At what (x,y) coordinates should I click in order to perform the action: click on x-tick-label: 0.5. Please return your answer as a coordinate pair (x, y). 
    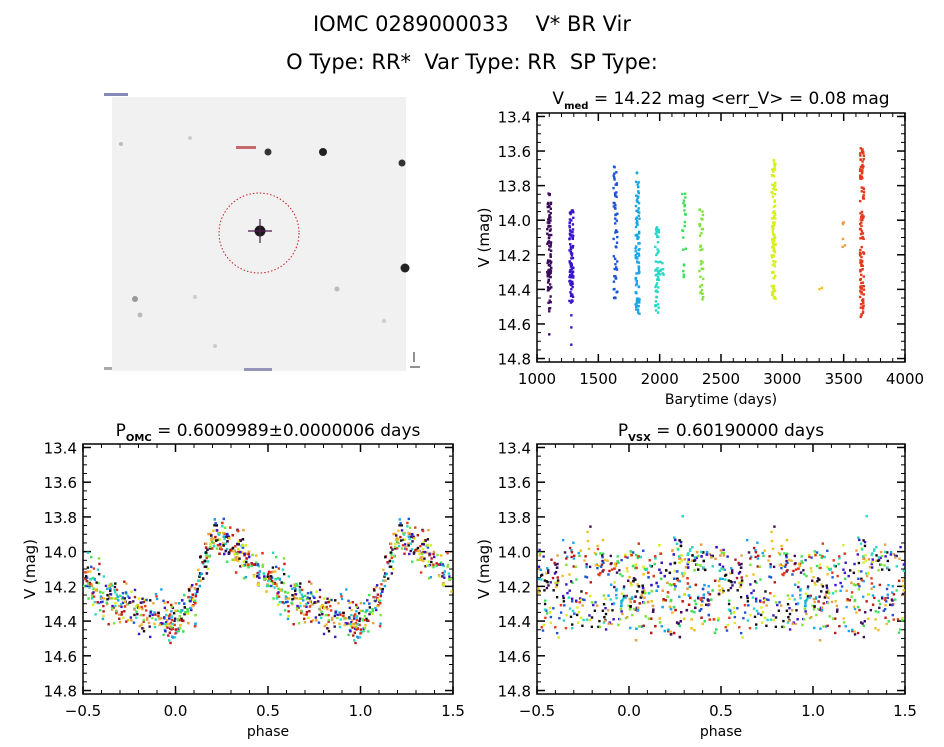
    Looking at the image, I should click on (268, 711).